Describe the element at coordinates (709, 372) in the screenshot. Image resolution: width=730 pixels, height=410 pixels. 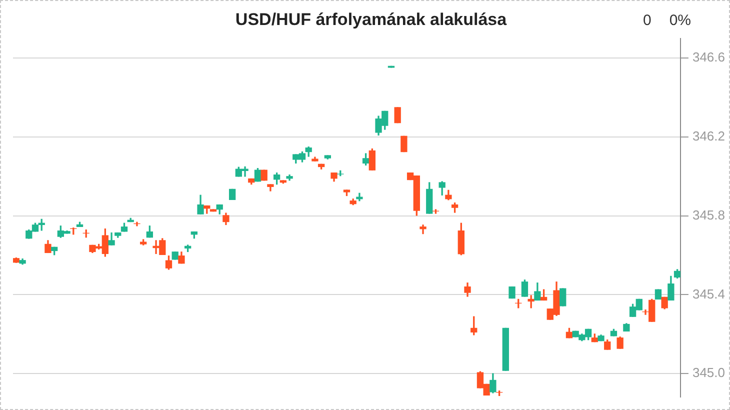
I see `y-tick-label: 345.0` at that location.